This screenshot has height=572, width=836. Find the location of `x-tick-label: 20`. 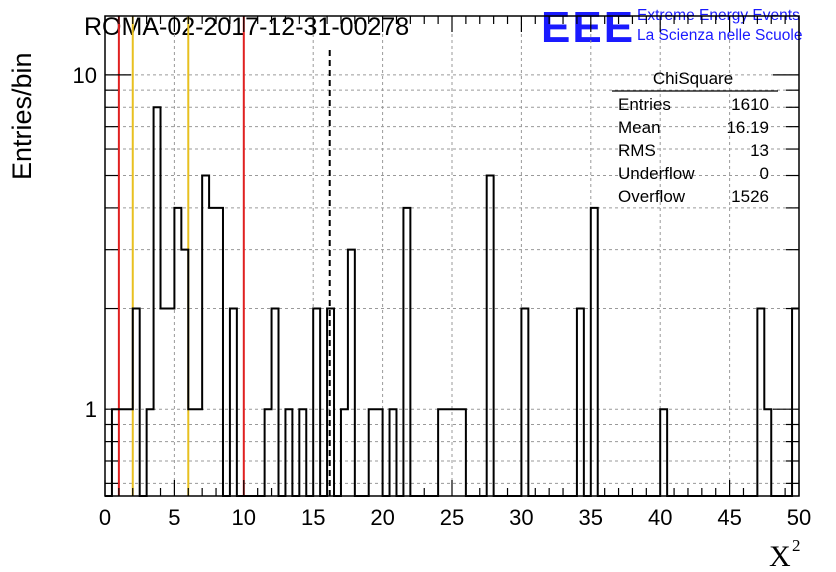

x-tick-label: 20 is located at coordinates (382, 517).